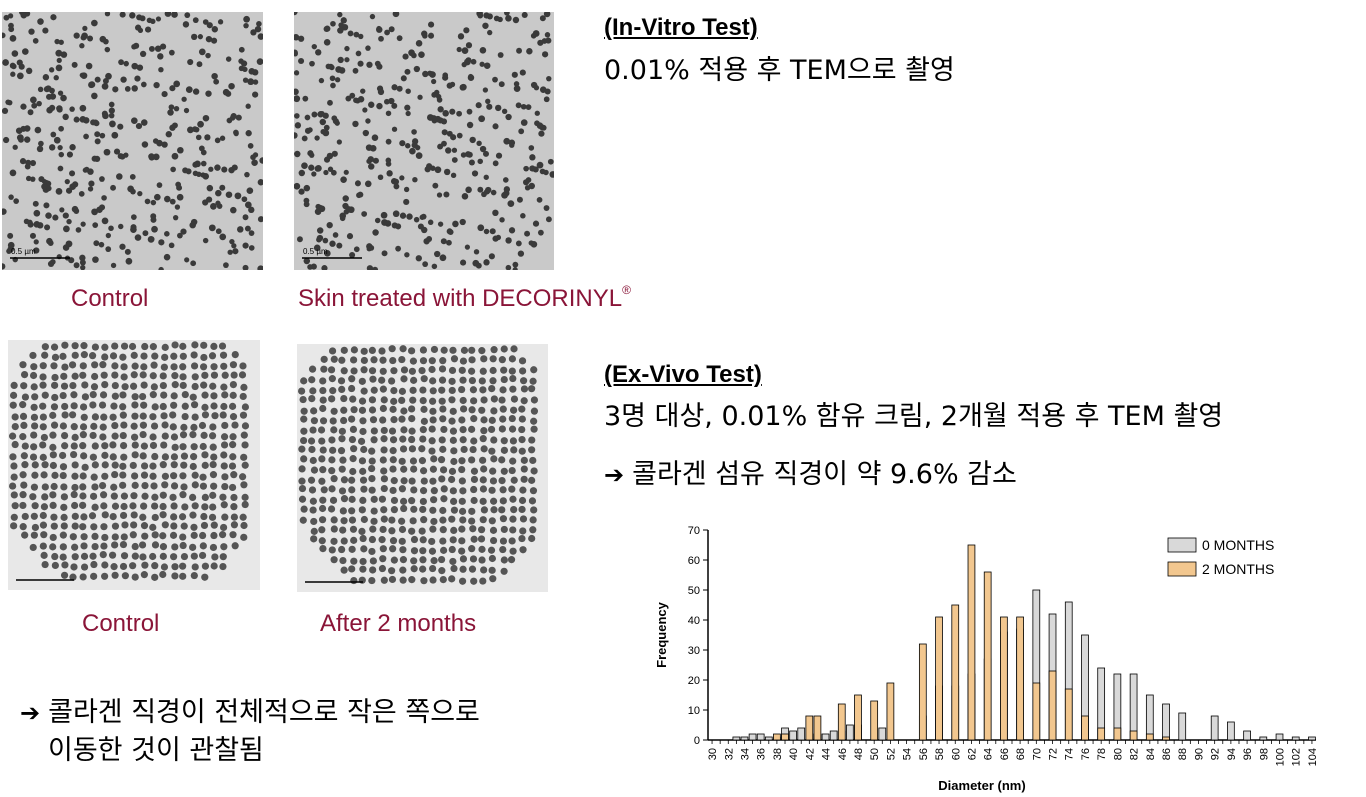 The width and height of the screenshot is (1366, 797). I want to click on chart-legend: 0 MONTHS 2 MONTHS, so click(1220, 557).